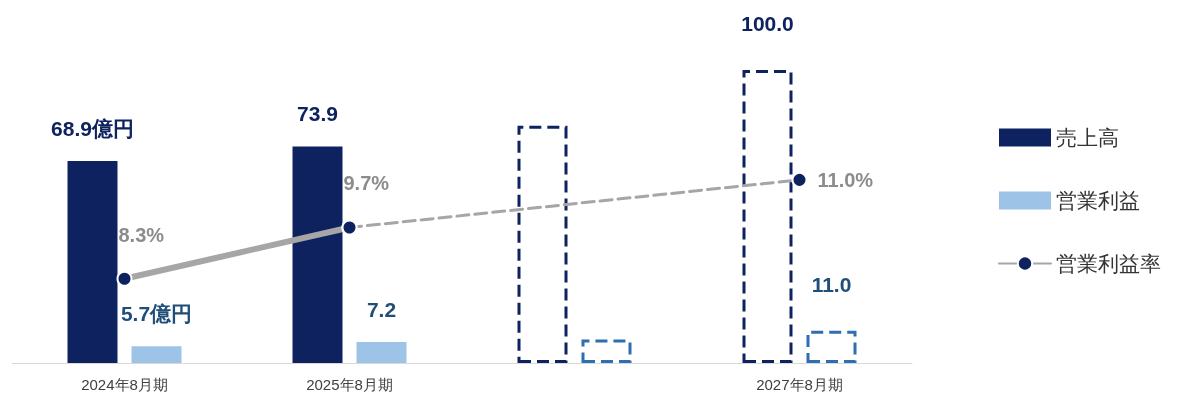 Image resolution: width=1186 pixels, height=401 pixels. Describe the element at coordinates (317, 114) in the screenshot. I see `data-label: 73.9` at that location.